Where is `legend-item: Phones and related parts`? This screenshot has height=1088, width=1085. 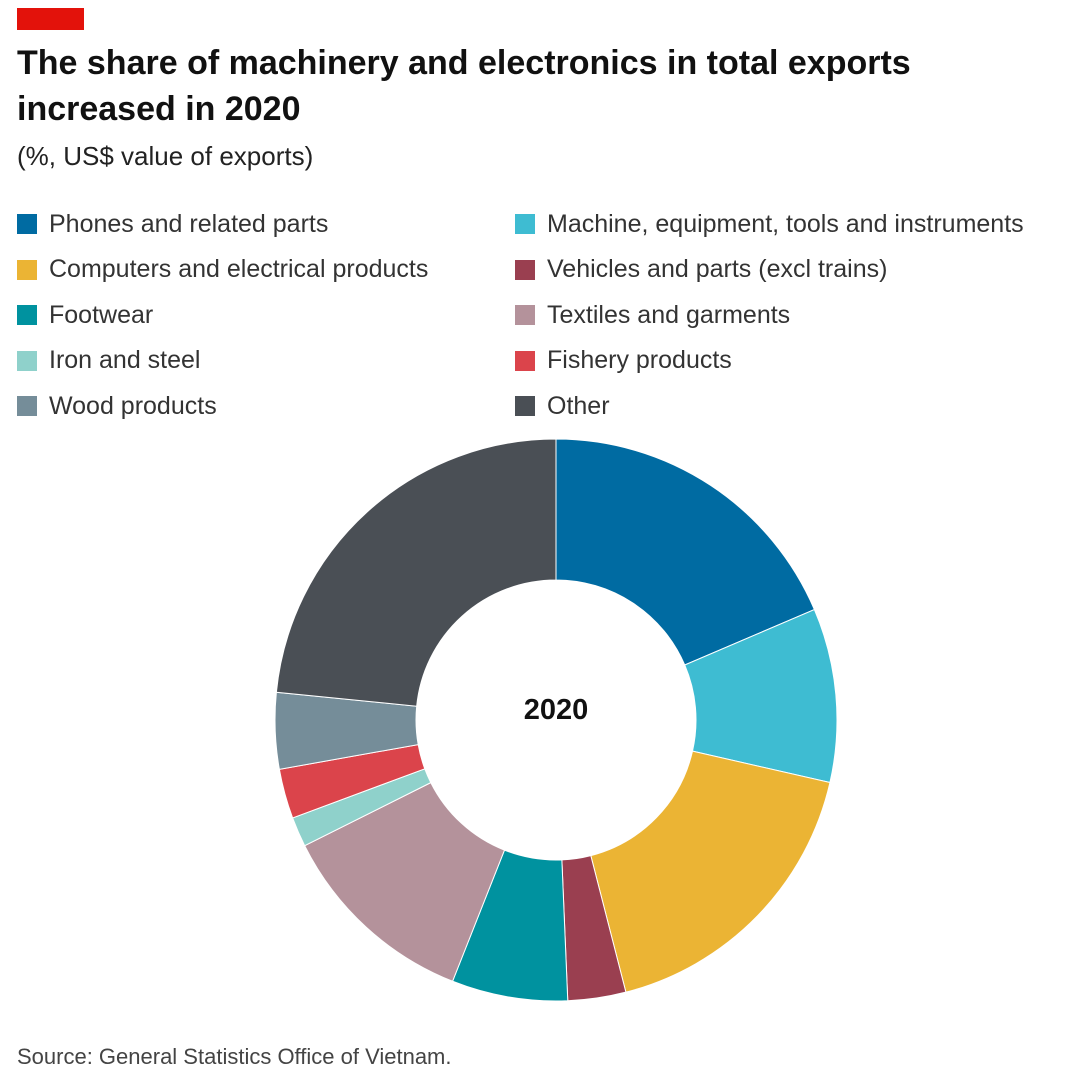 legend-item: Phones and related parts is located at coordinates (172, 224).